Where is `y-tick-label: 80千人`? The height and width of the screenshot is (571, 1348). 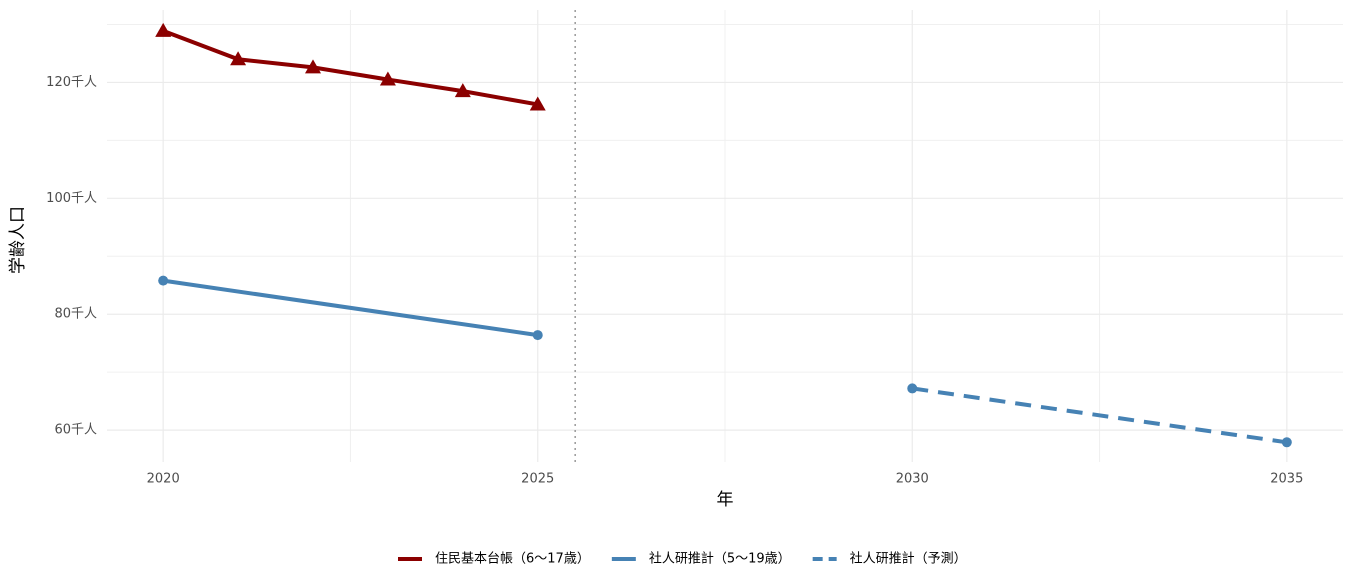 y-tick-label: 80千人 is located at coordinates (75, 314).